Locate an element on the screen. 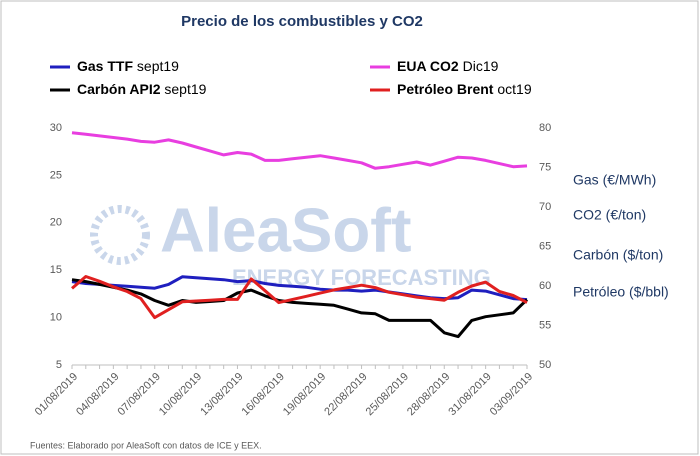 The height and width of the screenshot is (456, 700). y-tick-label: 10 is located at coordinates (56, 318).